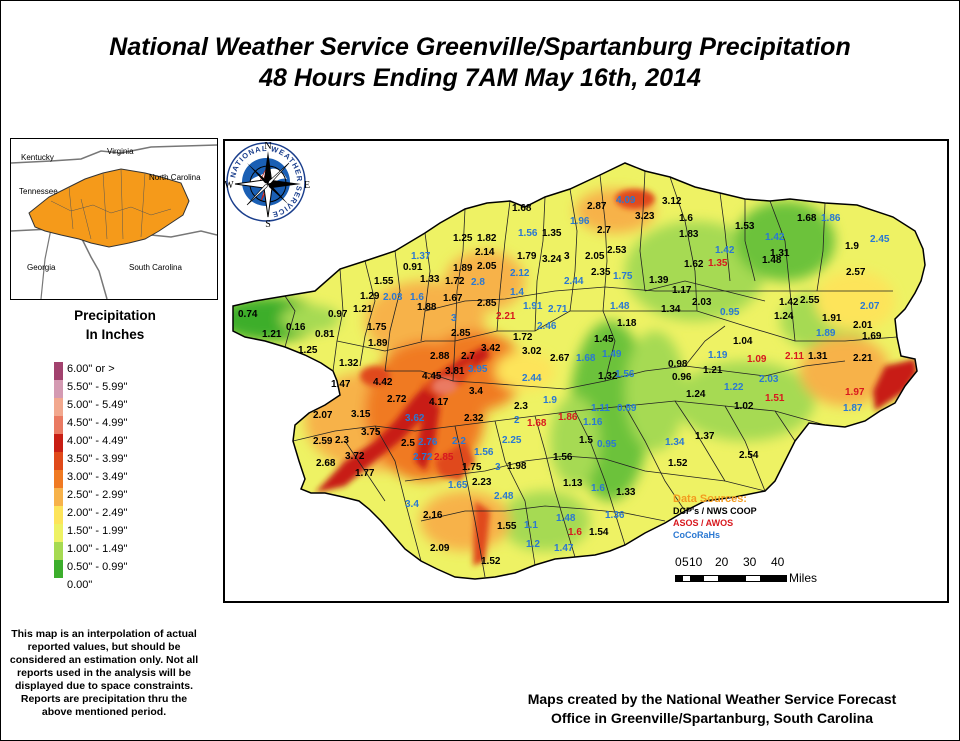 This screenshot has width=960, height=741. Describe the element at coordinates (685, 562) in the screenshot. I see `scale-tick: 5` at that location.